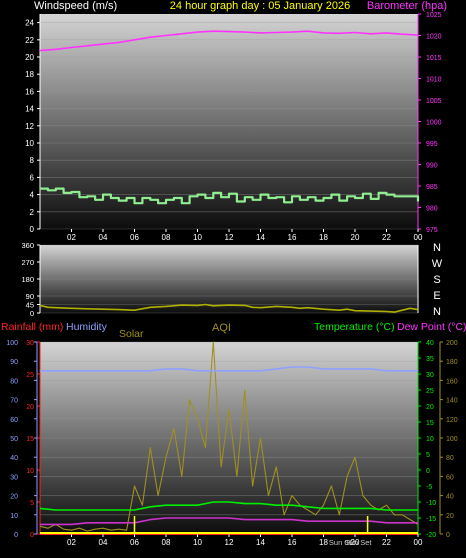 Image resolution: width=466 pixels, height=558 pixels. I want to click on panel3-x-tick-label: 08, so click(166, 542).